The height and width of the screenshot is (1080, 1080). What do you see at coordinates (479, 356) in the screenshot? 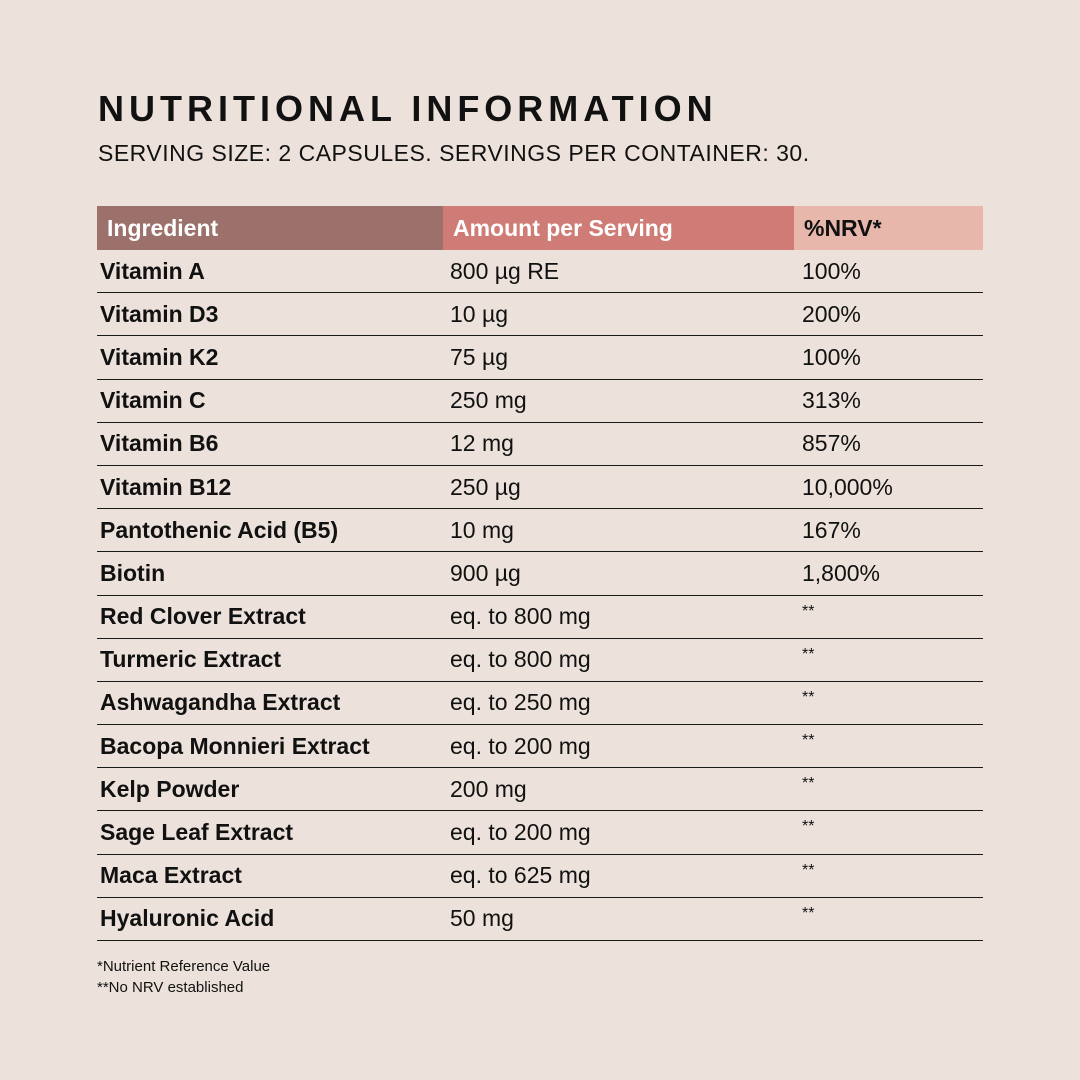
I see `amount-value: 75 µg` at bounding box center [479, 356].